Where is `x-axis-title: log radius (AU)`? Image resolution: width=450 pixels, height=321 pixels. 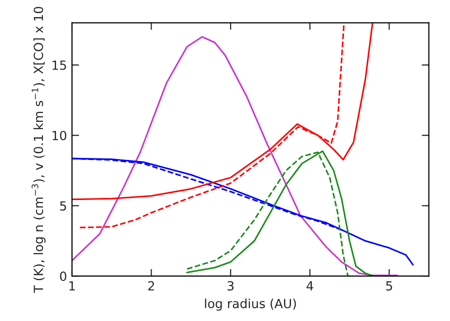
x-axis-title: log radius (AU) is located at coordinates (250, 304).